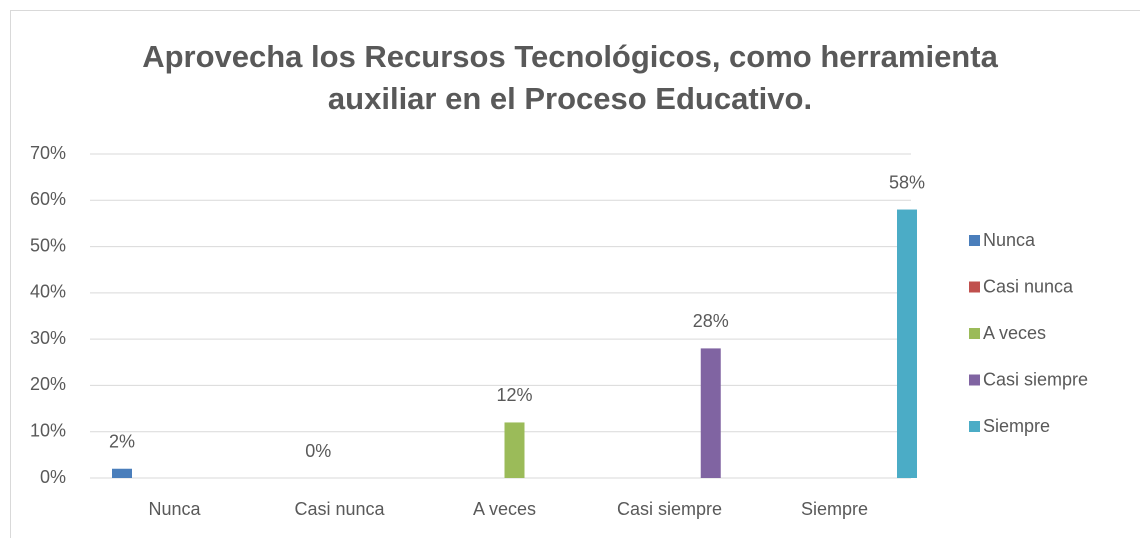  What do you see at coordinates (48, 430) in the screenshot?
I see `y-tick-label: 10%` at bounding box center [48, 430].